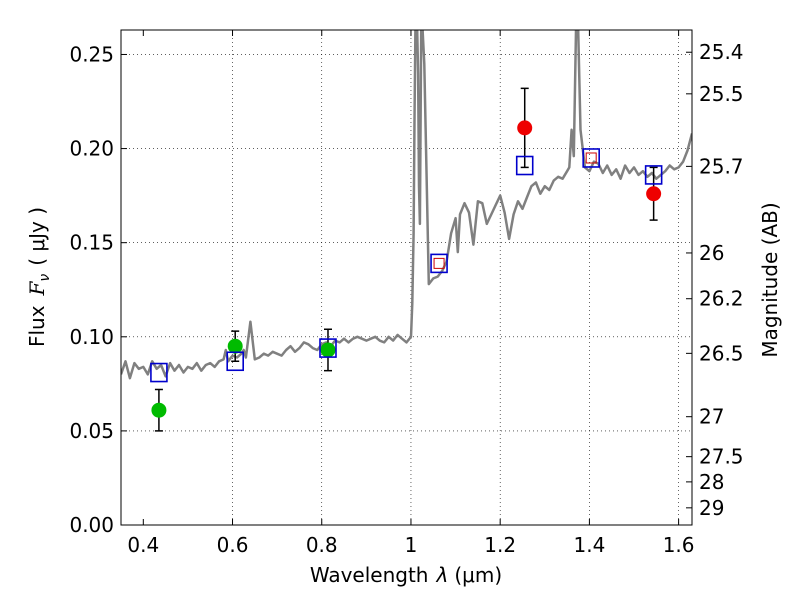  What do you see at coordinates (770, 279) in the screenshot?
I see `y2-axis-label: Magnitude (AB)` at bounding box center [770, 279].